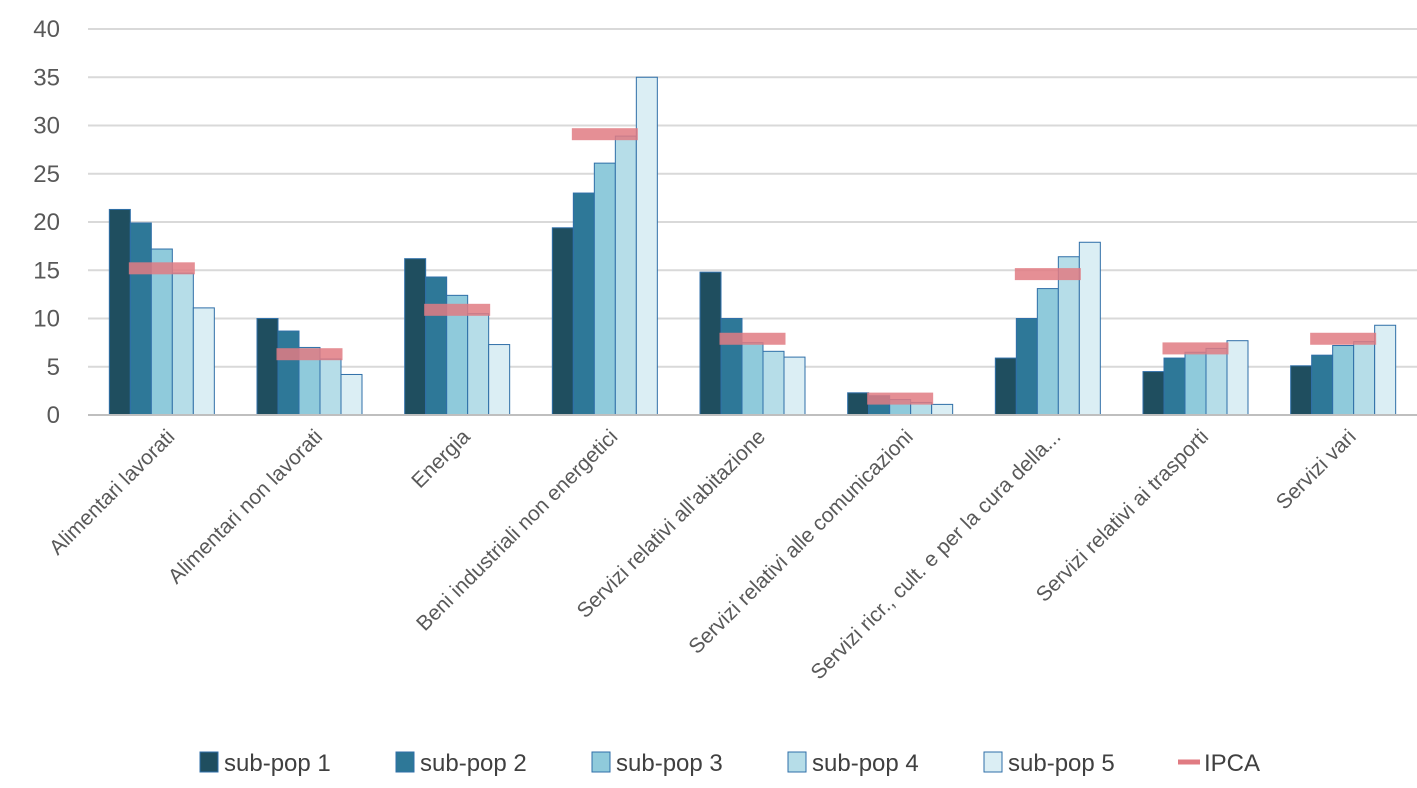  Describe the element at coordinates (277, 763) in the screenshot. I see `legend-label: sub-pop 1` at that location.